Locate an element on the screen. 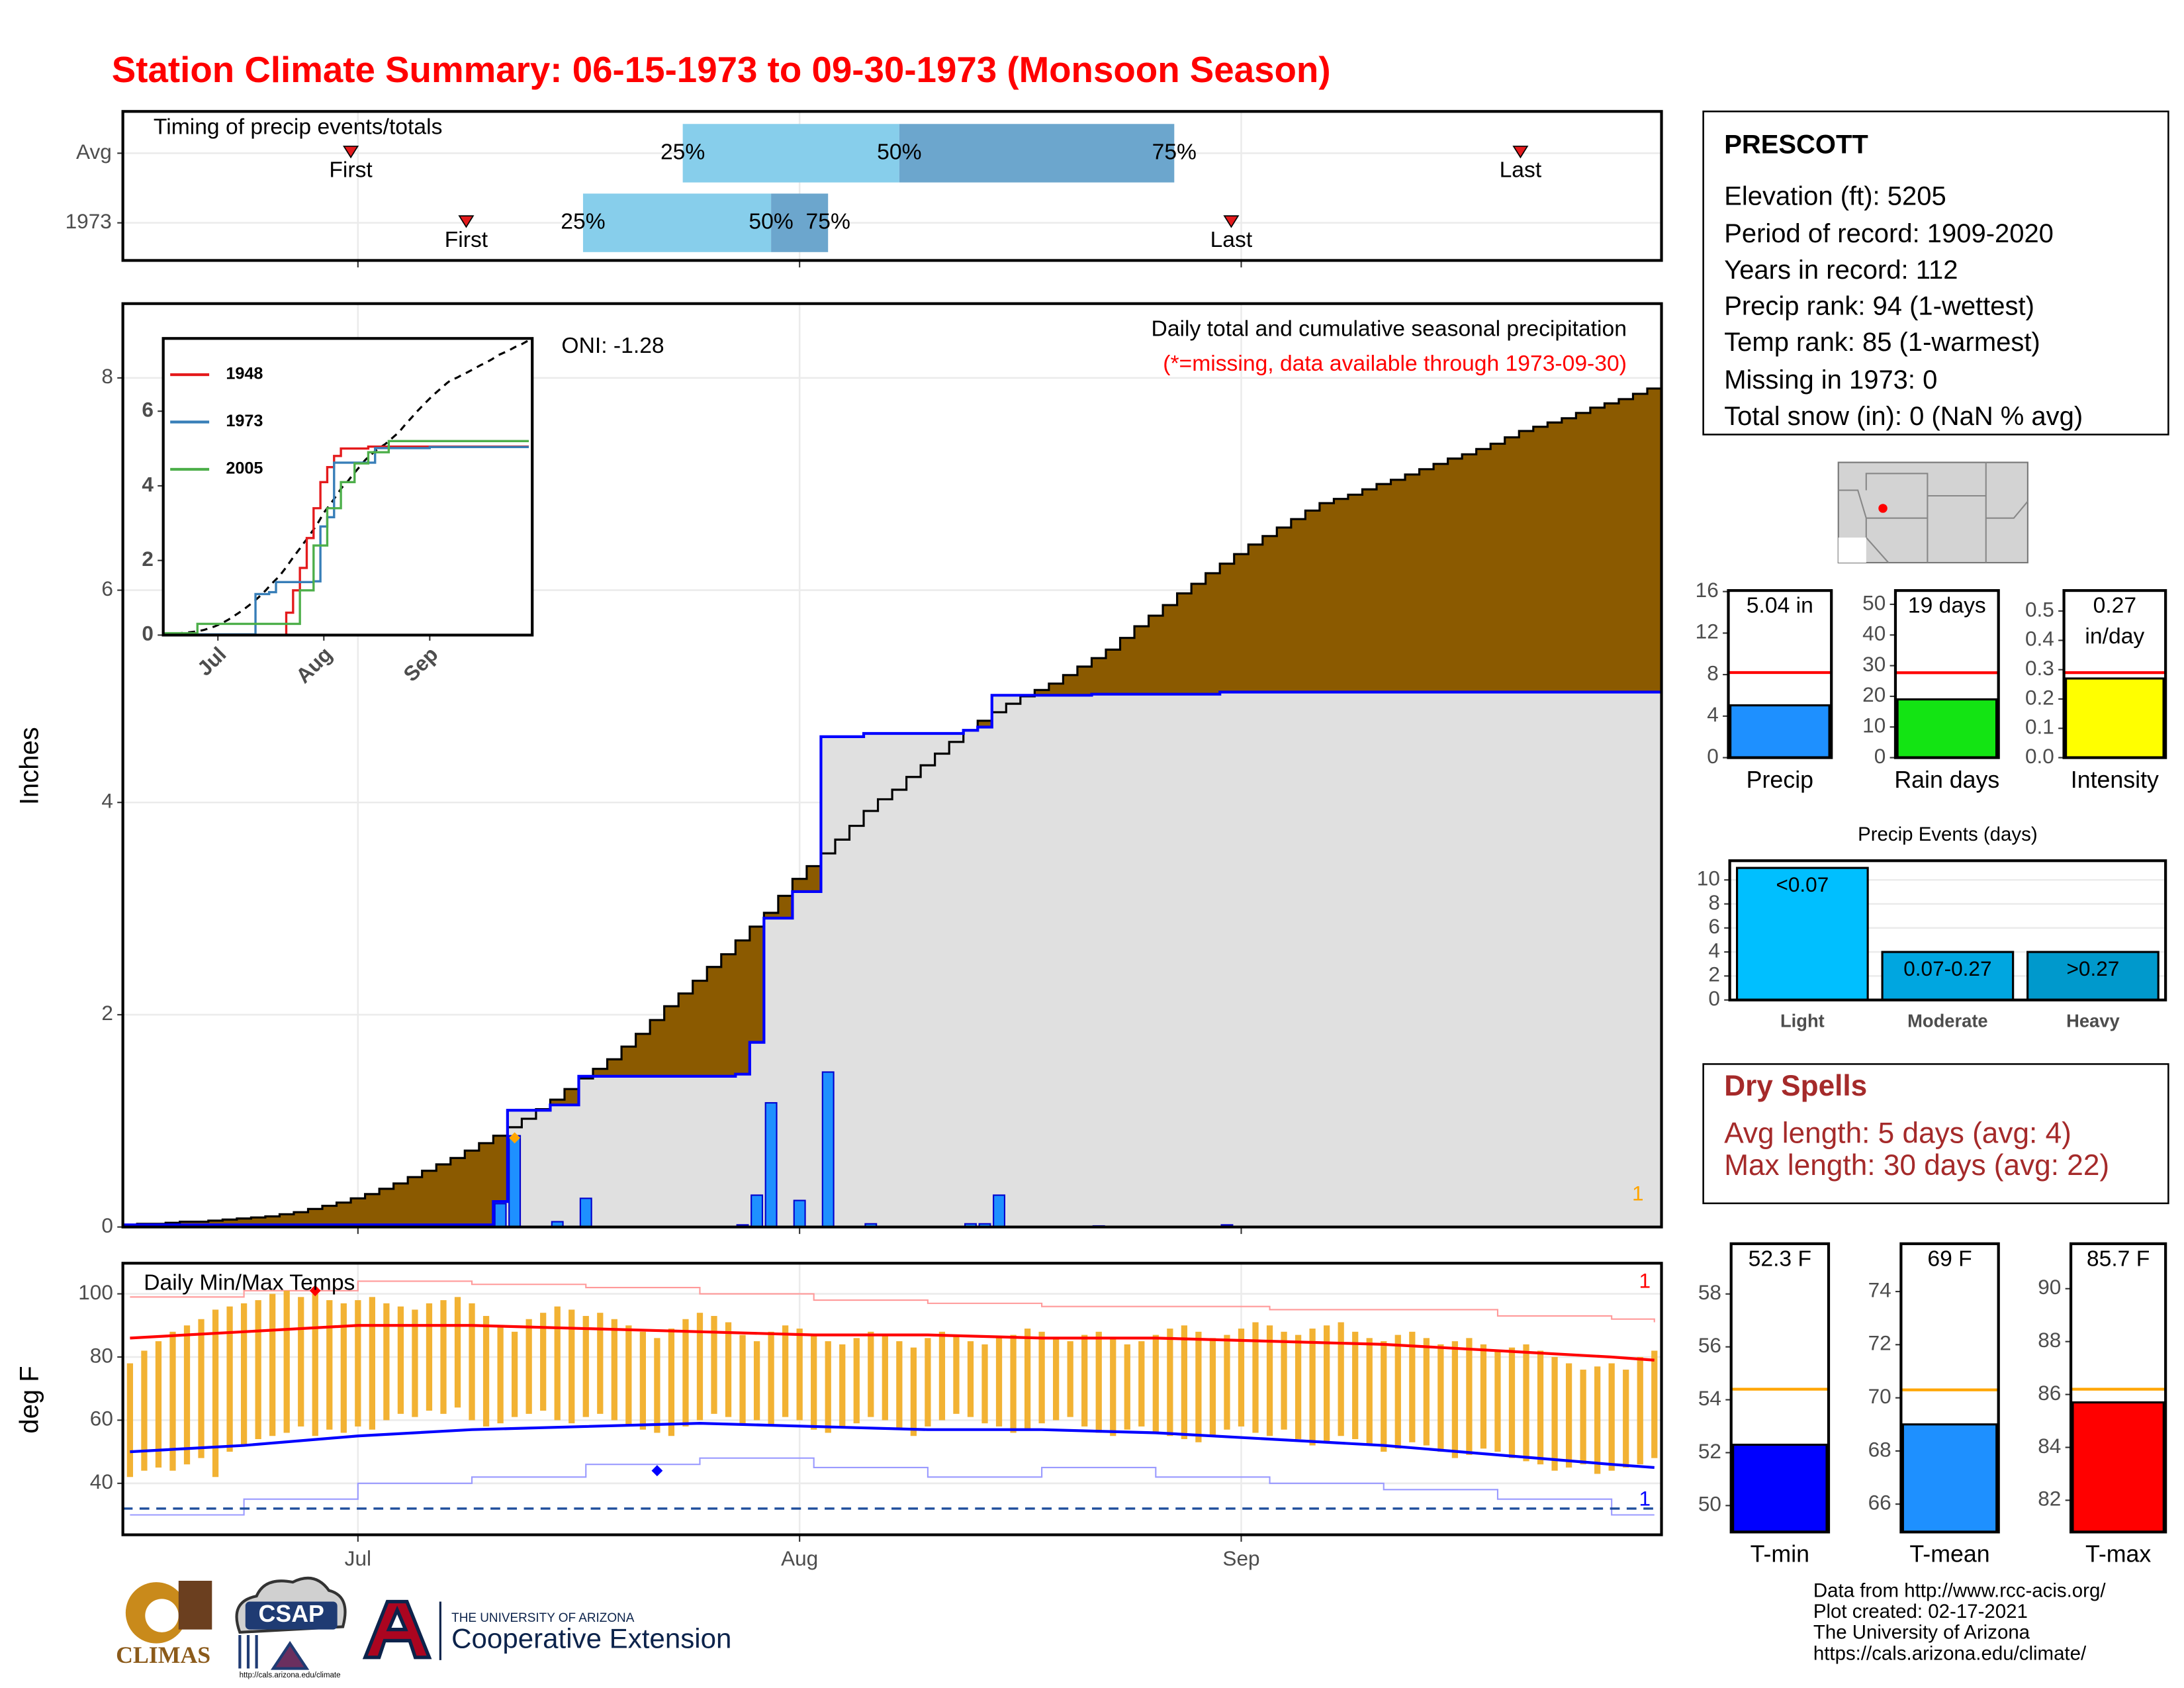 This screenshot has width=2184, height=1688. station-line: Period of record: 1909-2020 is located at coordinates (1889, 233).